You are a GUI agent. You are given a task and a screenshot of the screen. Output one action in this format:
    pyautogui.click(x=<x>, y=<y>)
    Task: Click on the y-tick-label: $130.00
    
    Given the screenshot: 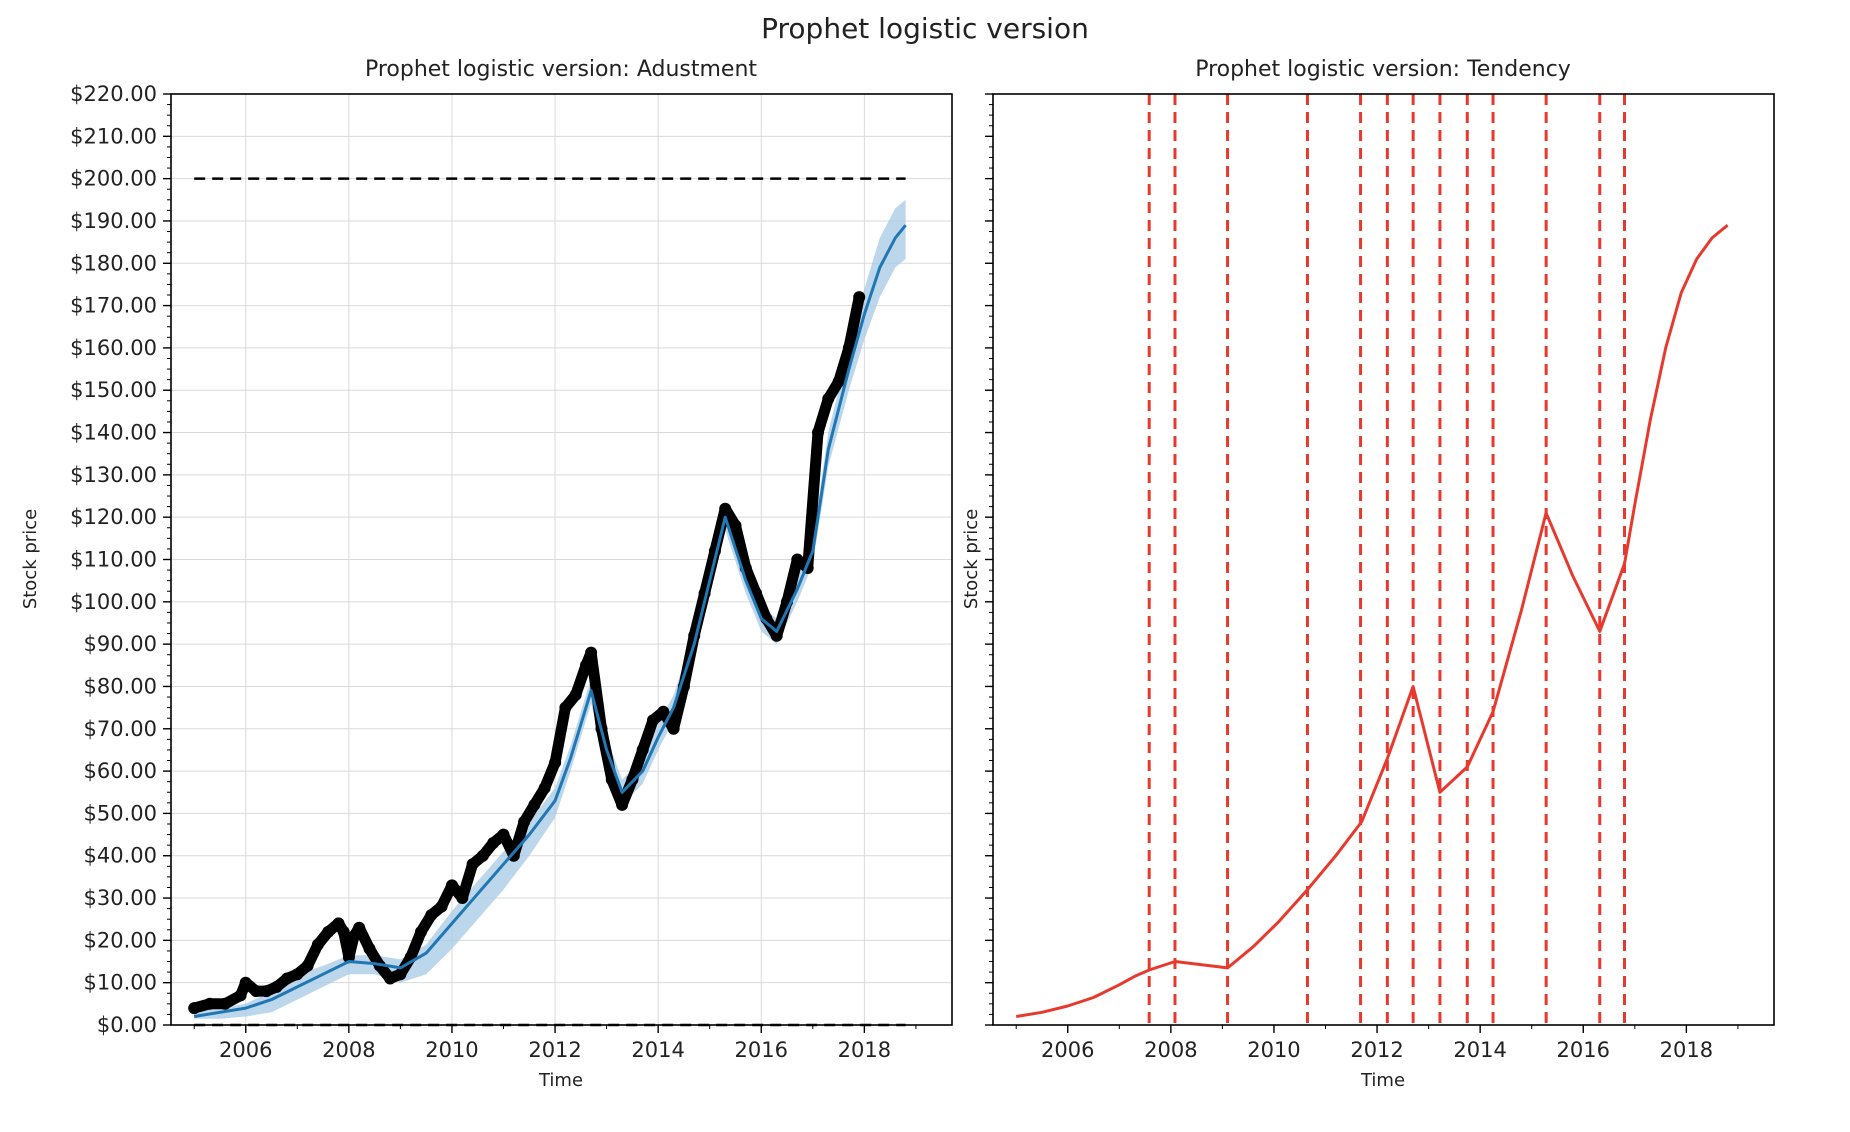 What is the action you would take?
    pyautogui.click(x=113, y=475)
    